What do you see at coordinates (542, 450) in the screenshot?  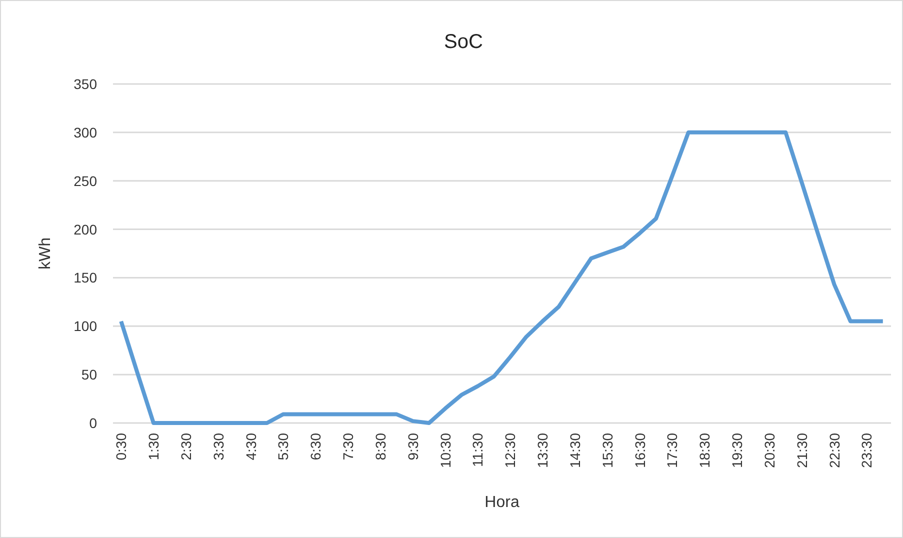 I see `x-tick-label: 13:30` at bounding box center [542, 450].